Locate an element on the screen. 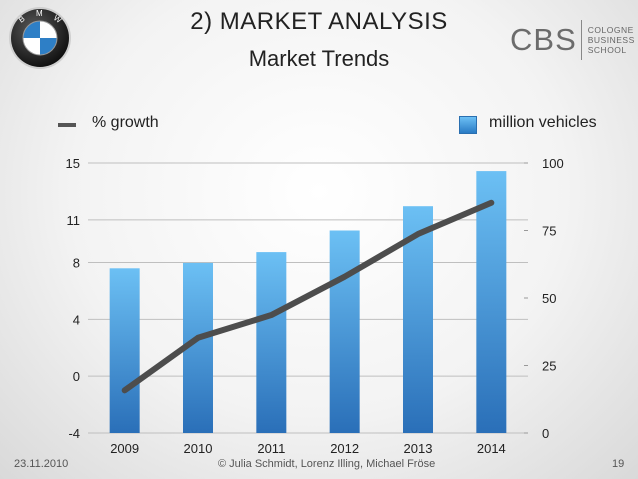 This screenshot has width=638, height=479. category-label-2009: 2009 is located at coordinates (124, 448).